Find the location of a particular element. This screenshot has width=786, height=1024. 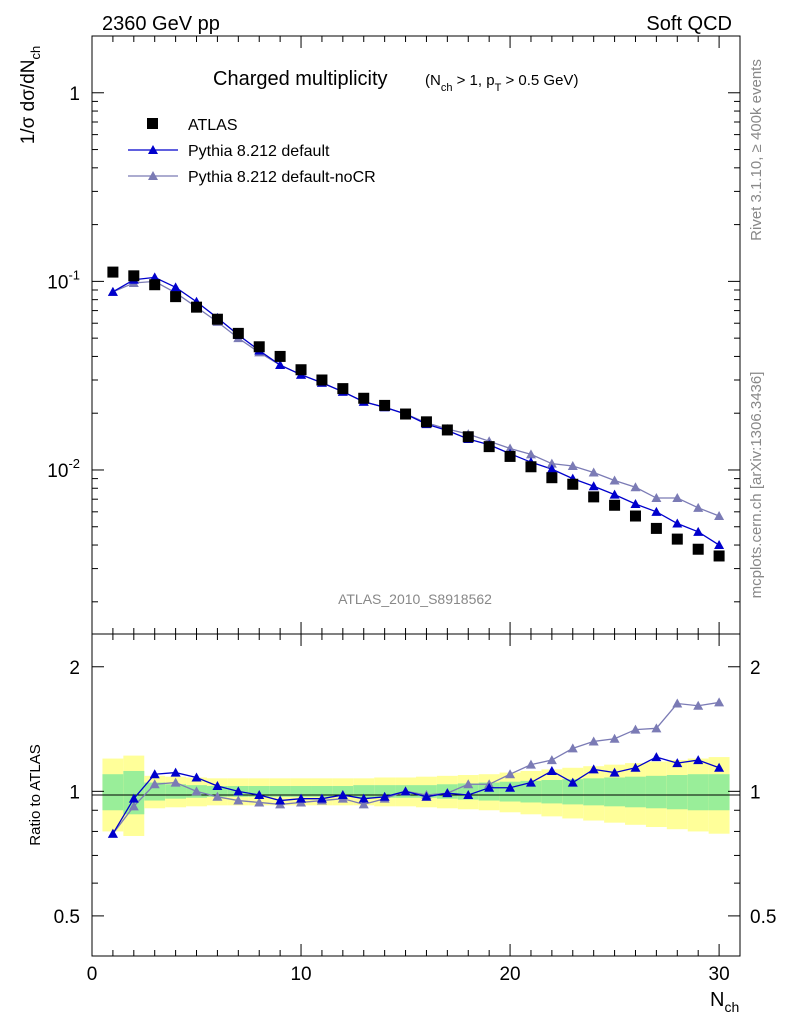

ratio-y-tick-label-right: 2 is located at coordinates (755, 668).